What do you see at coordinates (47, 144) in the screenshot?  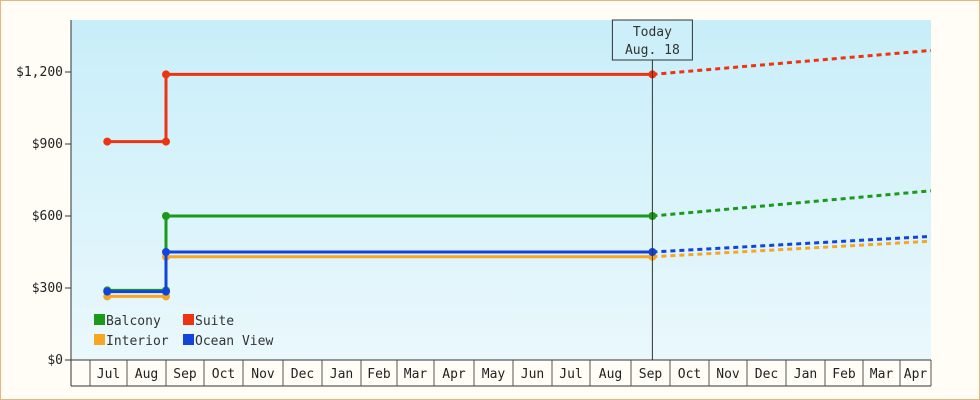 I see `y-tick-label: $900` at bounding box center [47, 144].